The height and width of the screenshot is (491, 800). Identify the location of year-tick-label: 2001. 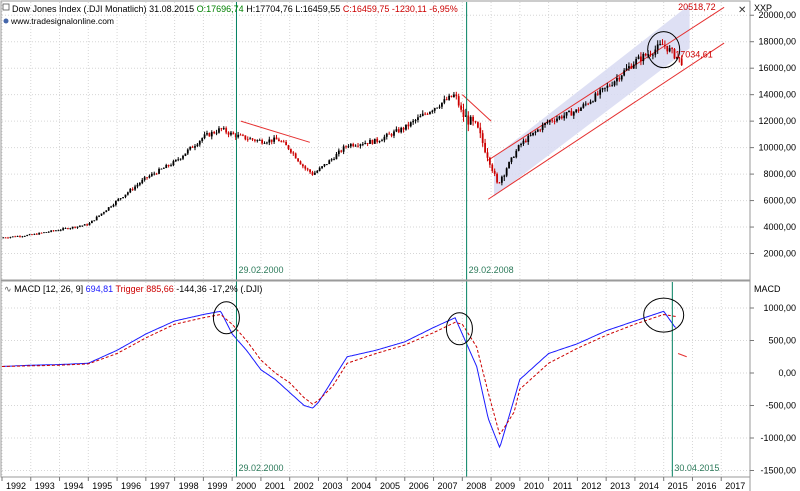
(275, 486).